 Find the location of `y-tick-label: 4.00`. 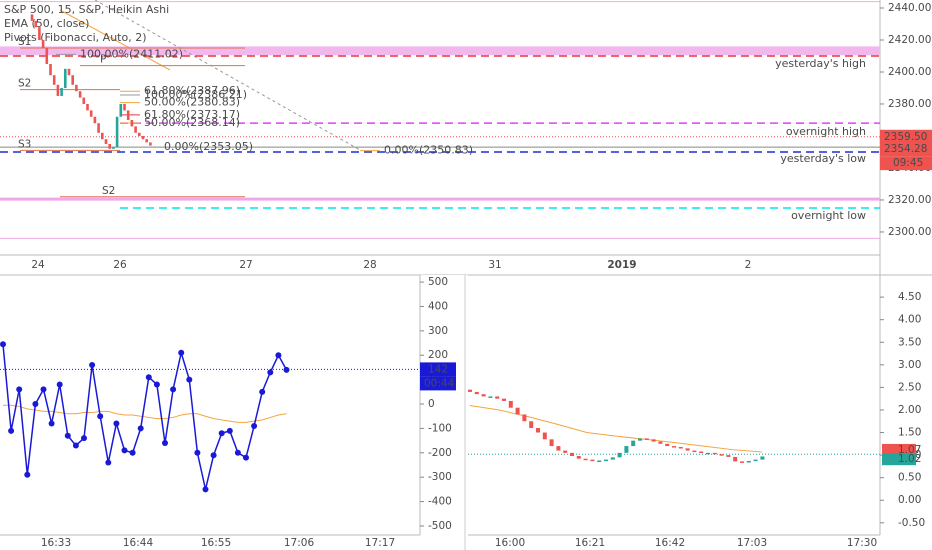

y-tick-label: 4.00 is located at coordinates (909, 320).